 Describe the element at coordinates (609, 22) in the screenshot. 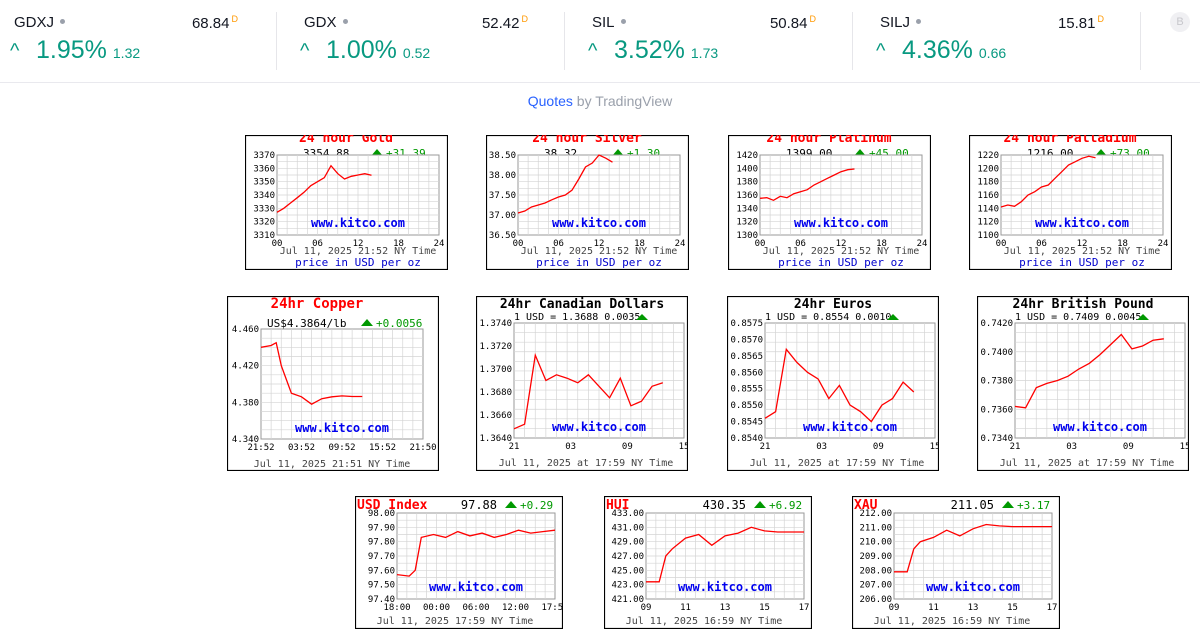

I see `ticker-symbol: SIL` at that location.